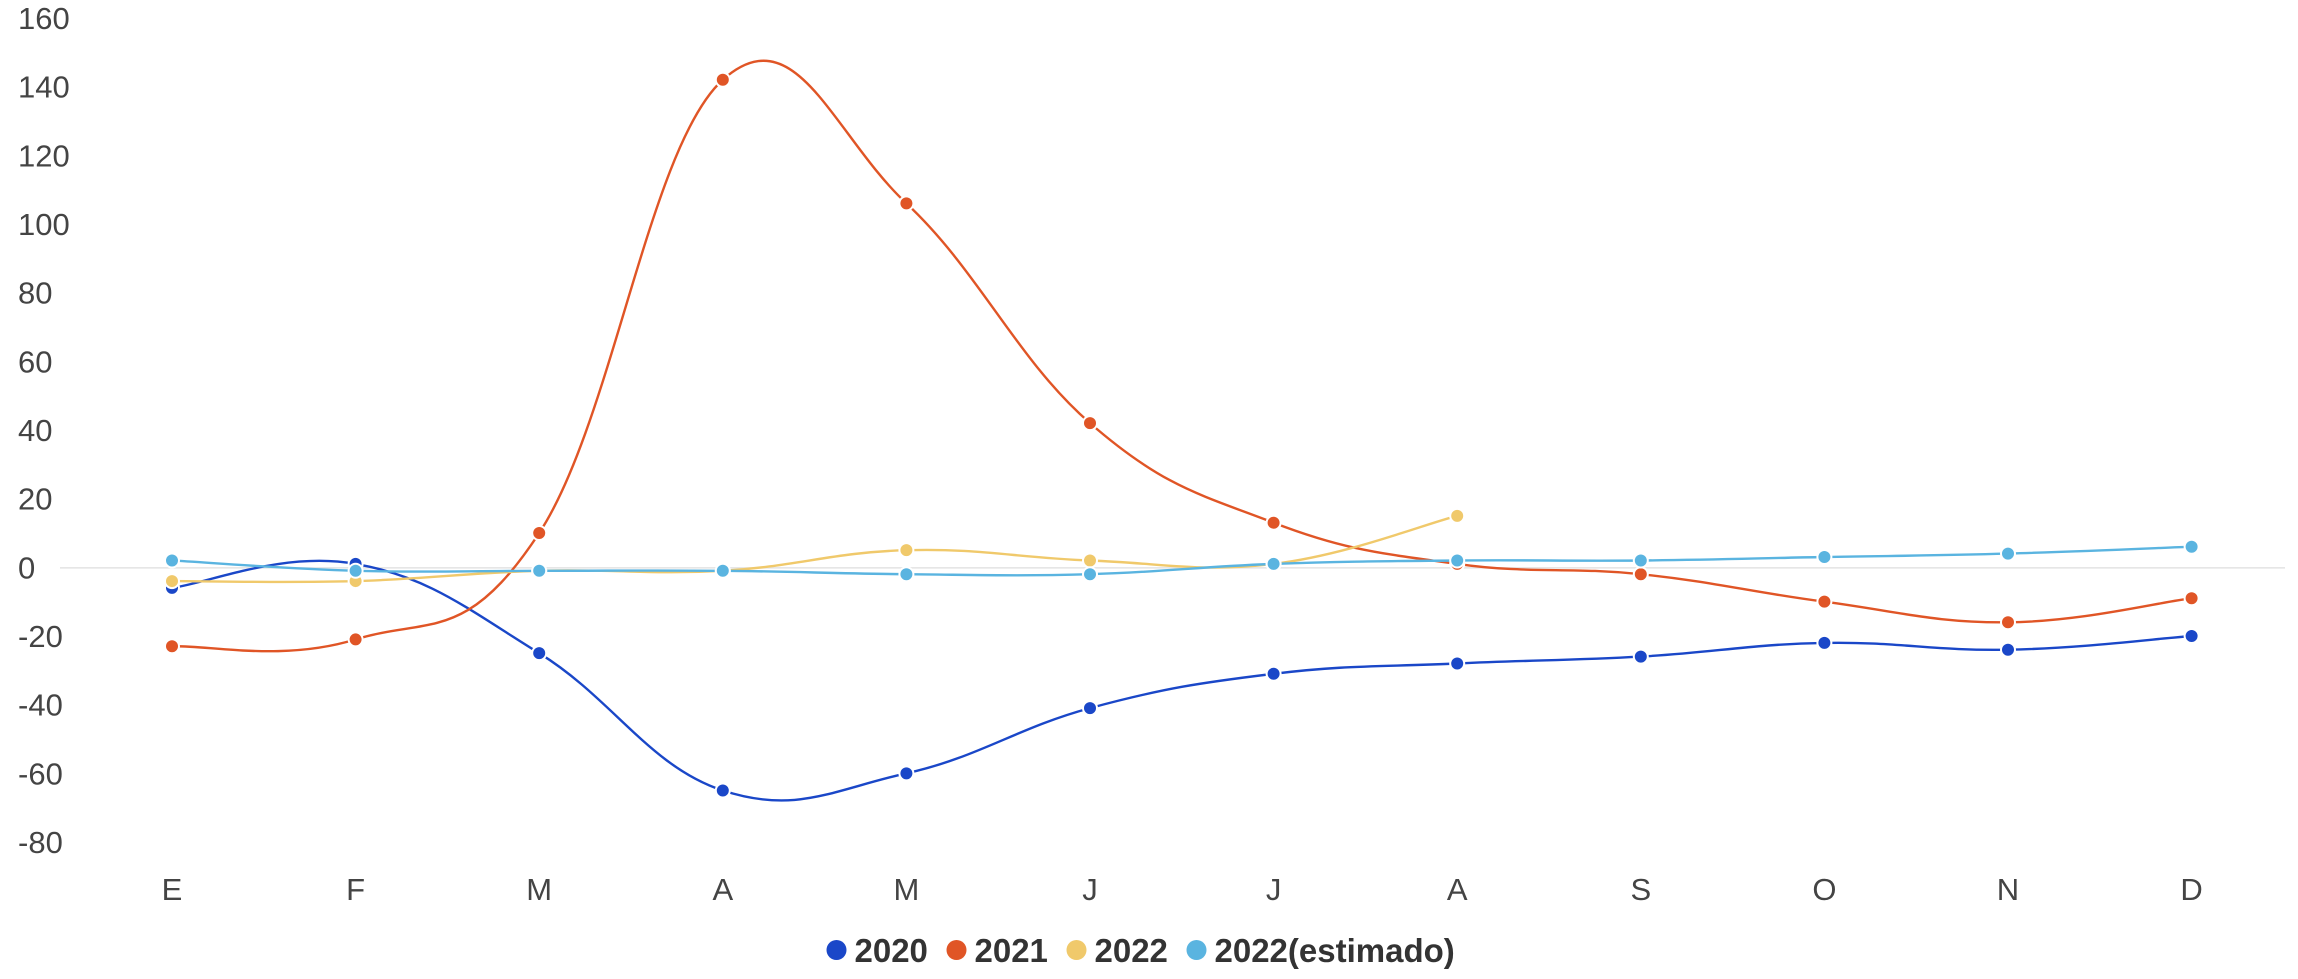  I want to click on legend-label: 2022, so click(1131, 950).